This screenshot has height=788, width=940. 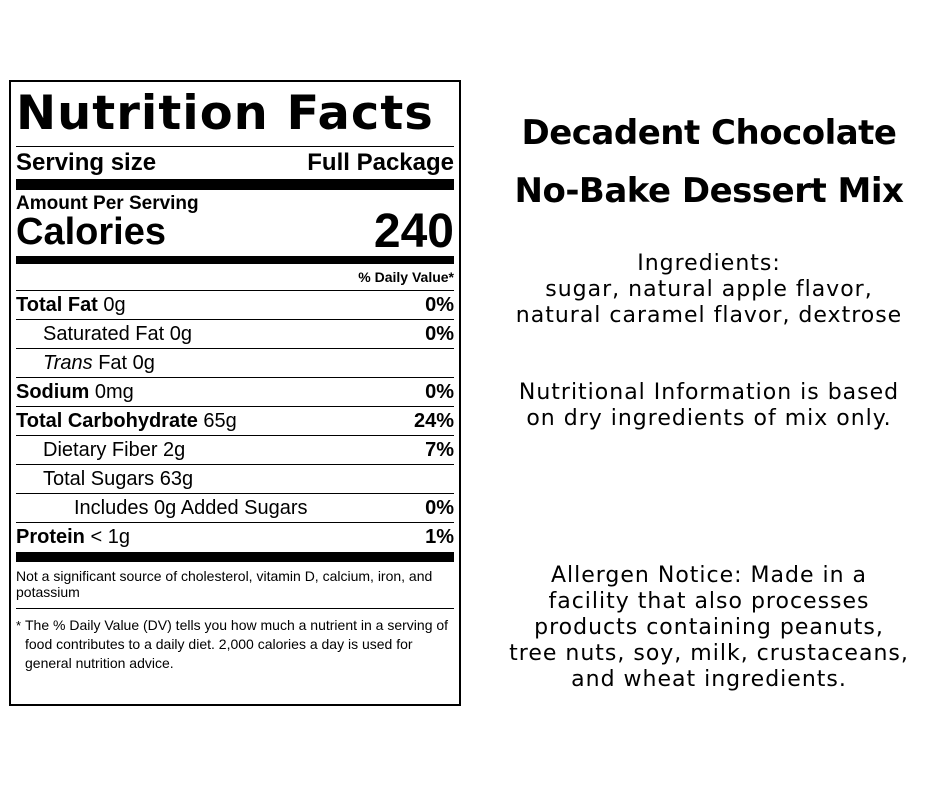 What do you see at coordinates (709, 679) in the screenshot?
I see `allergen-line-5: and wheat ingredients.` at bounding box center [709, 679].